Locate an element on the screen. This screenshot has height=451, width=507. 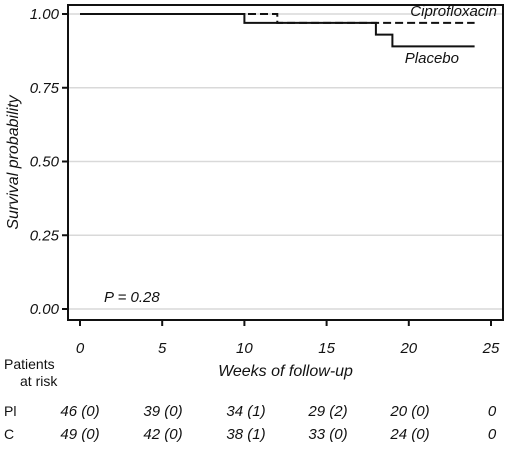
risk-cell-0-2: 34 (1) is located at coordinates (245, 411).